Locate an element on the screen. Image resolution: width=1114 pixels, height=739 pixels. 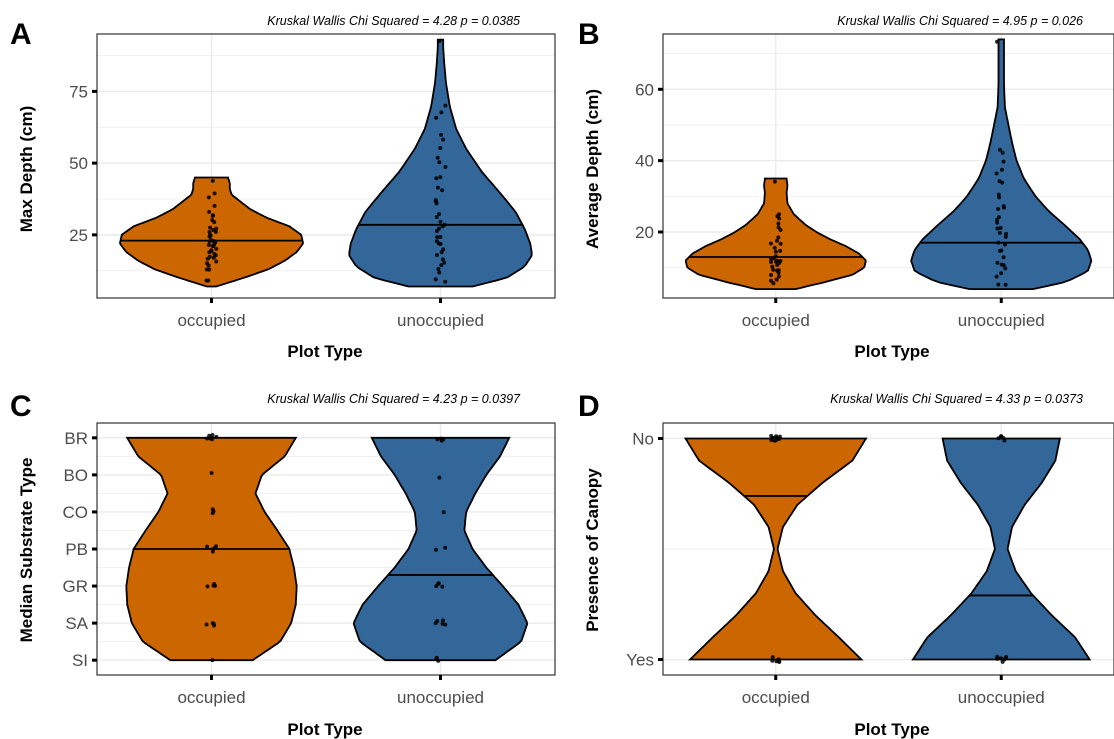
panel-label: B is located at coordinates (589, 34).